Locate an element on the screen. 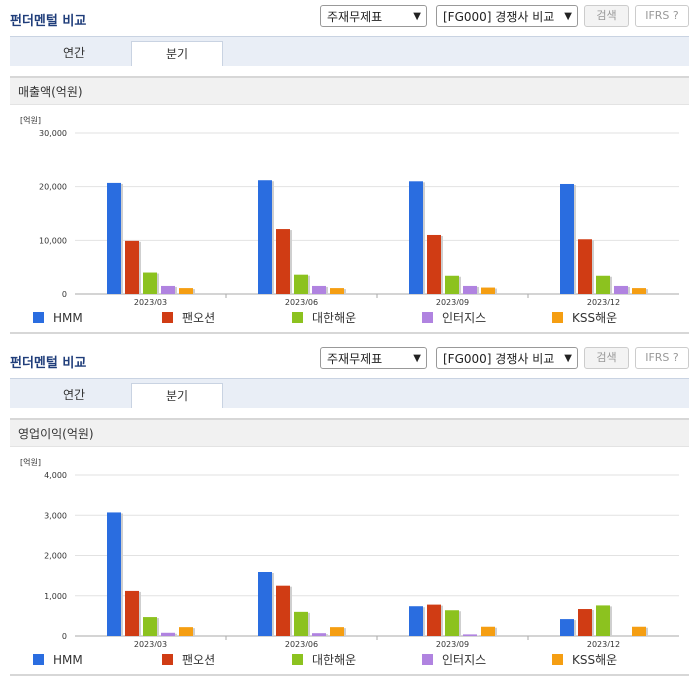 The width and height of the screenshot is (696, 684). chart-legend: HMM 팬오션 대한해운 인터지스 KSS해운 is located at coordinates (348, 660).